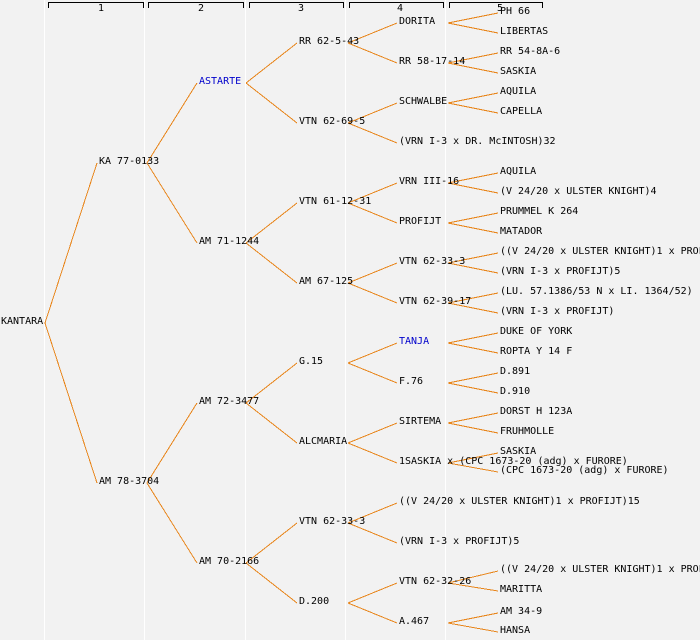 This screenshot has width=700, height=640. What do you see at coordinates (600, 569) in the screenshot?
I see `tree-node-v2420-ulster-knight-1-profijt-15-r2: ((V 24/20 x ULSTER KNIGHT)1 x PROFIJT)15` at bounding box center [600, 569].